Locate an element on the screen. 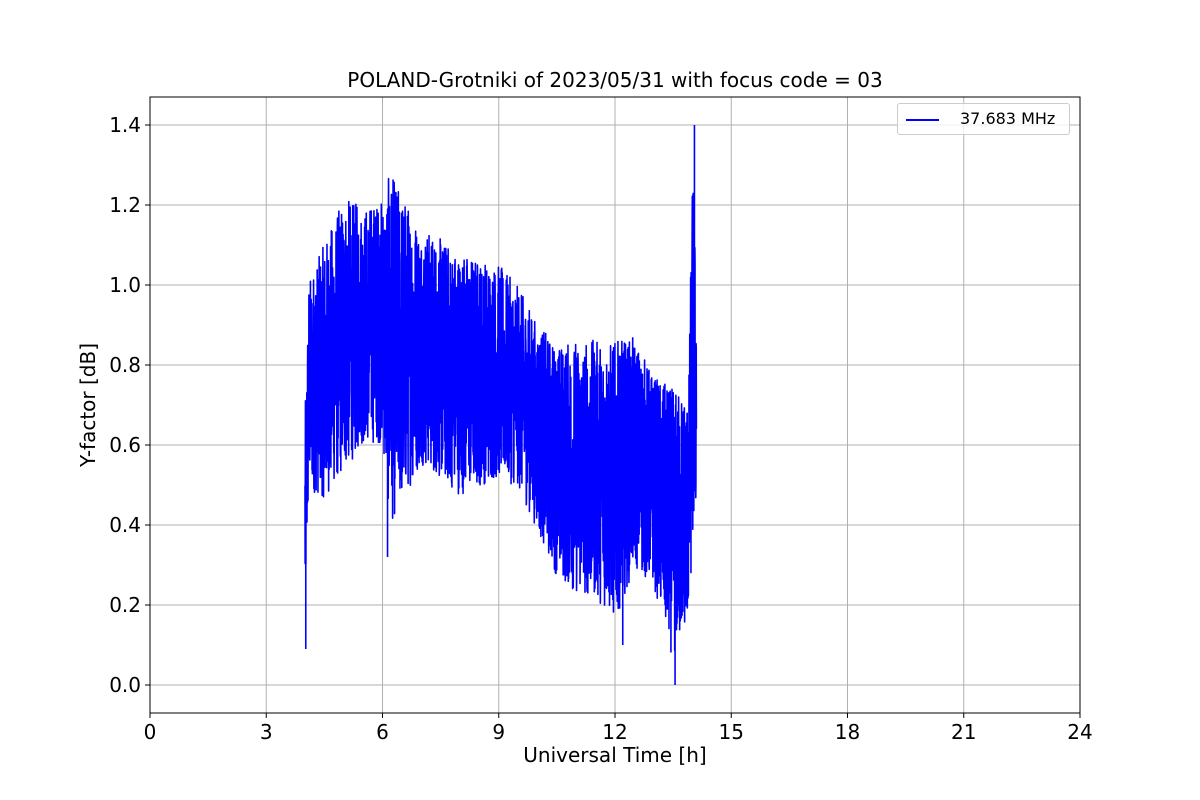  legend: 37.683 MHz is located at coordinates (983, 119).